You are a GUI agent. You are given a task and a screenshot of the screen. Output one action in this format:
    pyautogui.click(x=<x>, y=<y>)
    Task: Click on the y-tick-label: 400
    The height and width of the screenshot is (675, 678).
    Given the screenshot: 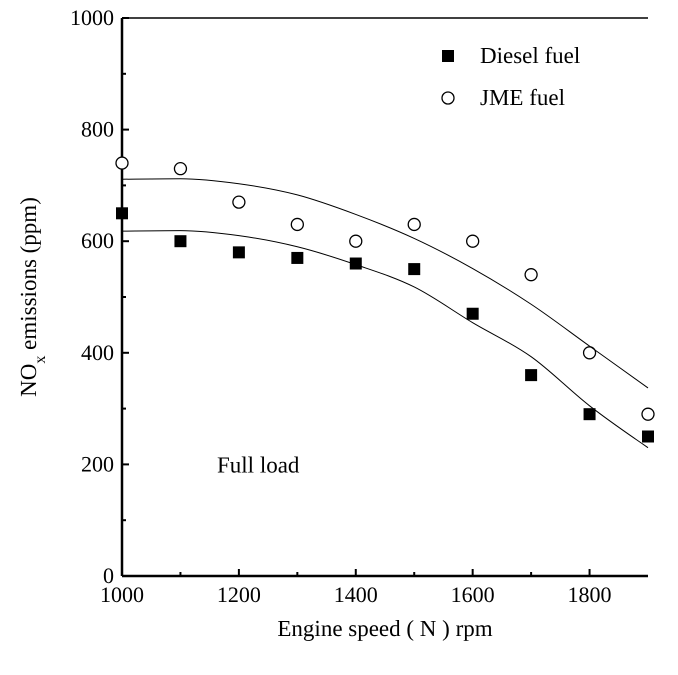 What is the action you would take?
    pyautogui.click(x=97, y=352)
    